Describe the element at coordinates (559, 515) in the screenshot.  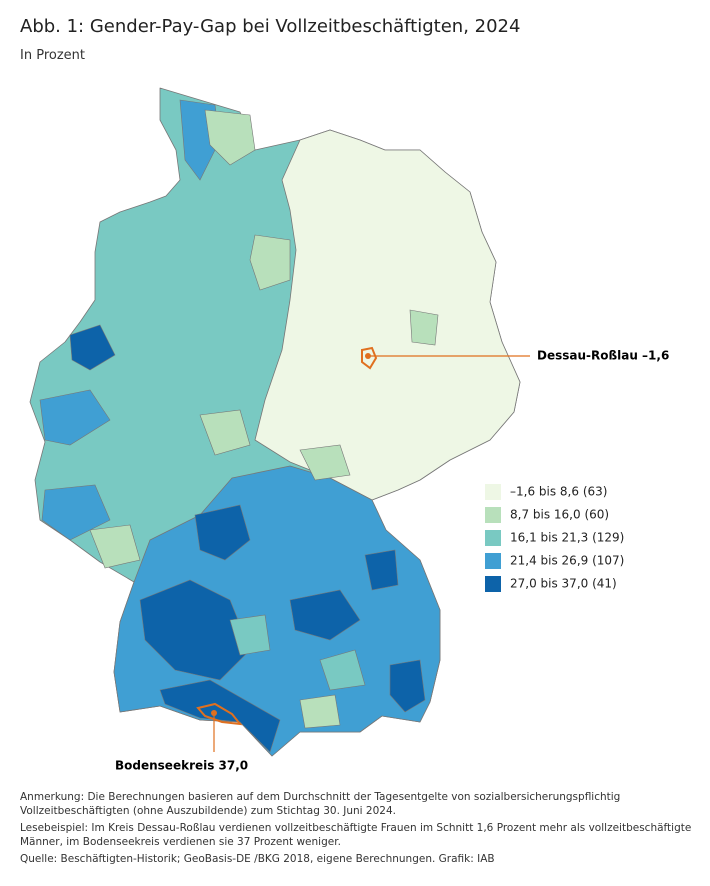
I see `legend-label: 8,7 bis 16,0 (60)` at that location.